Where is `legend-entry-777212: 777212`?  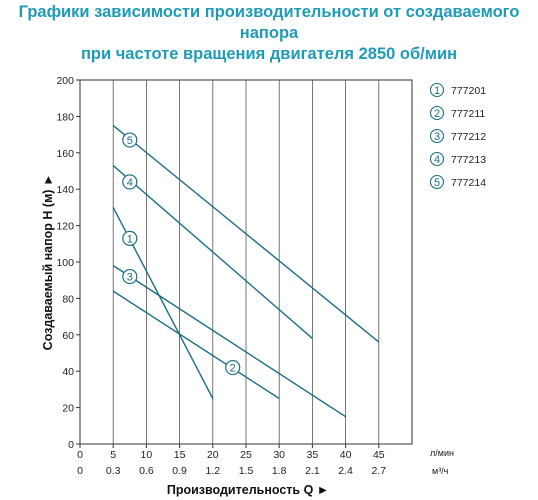
legend-entry-777212: 777212 is located at coordinates (468, 137).